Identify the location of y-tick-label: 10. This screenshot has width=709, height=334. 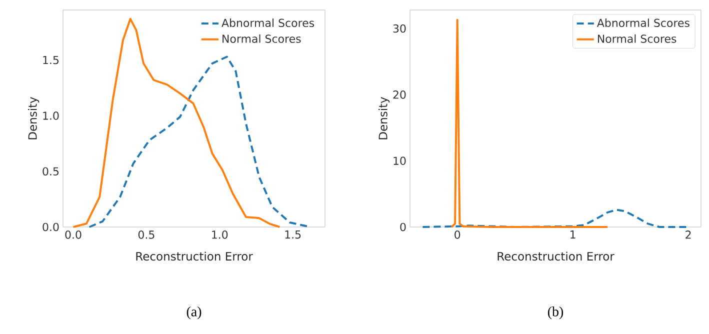
(400, 160).